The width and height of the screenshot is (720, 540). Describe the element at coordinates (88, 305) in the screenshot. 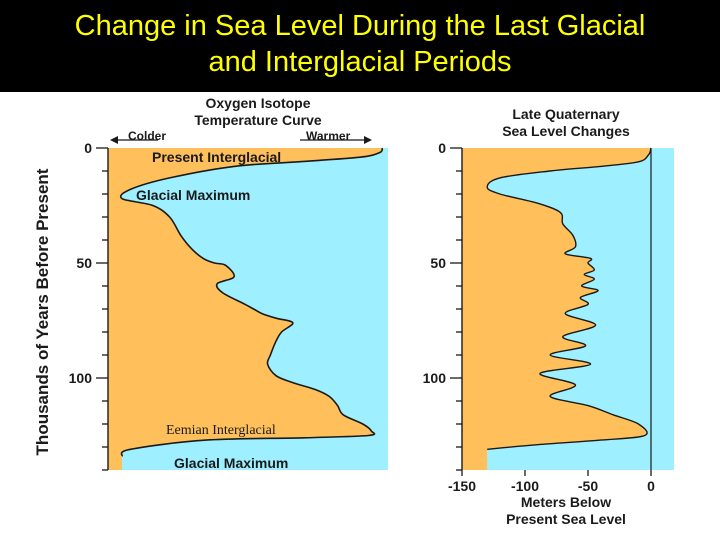

I see `left-y-ticks: 0 50 100` at that location.